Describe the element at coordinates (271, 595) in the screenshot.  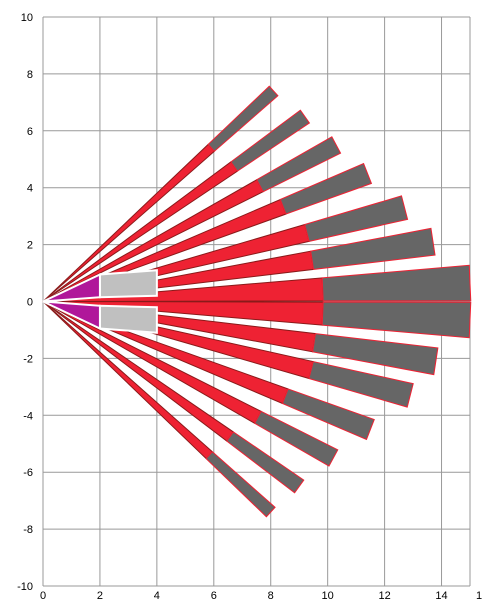
I see `x-tick-label: 8` at that location.